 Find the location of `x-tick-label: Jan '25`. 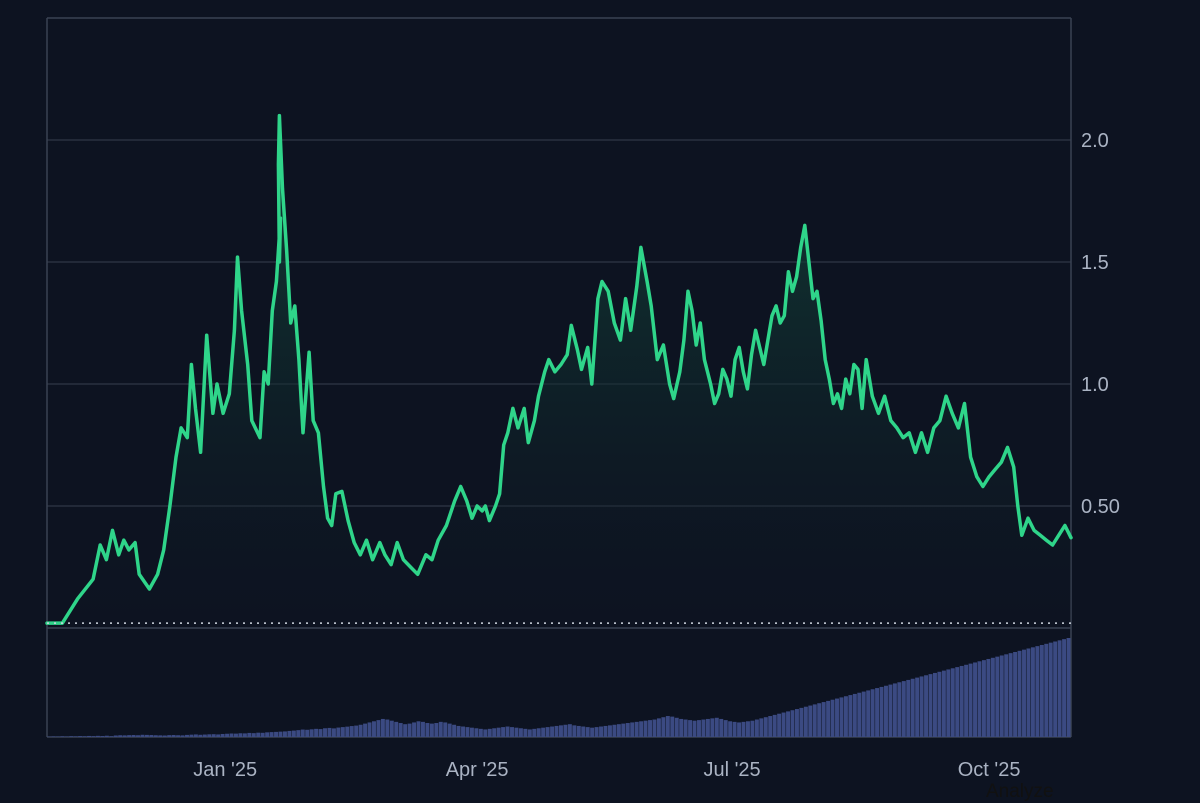

x-tick-label: Jan '25 is located at coordinates (225, 770).